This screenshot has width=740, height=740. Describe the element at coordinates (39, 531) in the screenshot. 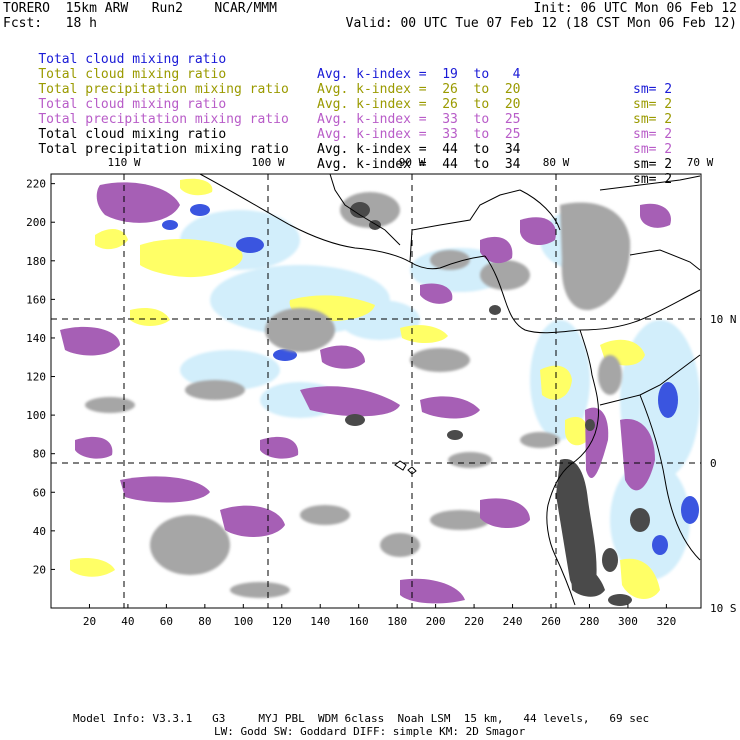

I see `y-tick-label: 40` at that location.